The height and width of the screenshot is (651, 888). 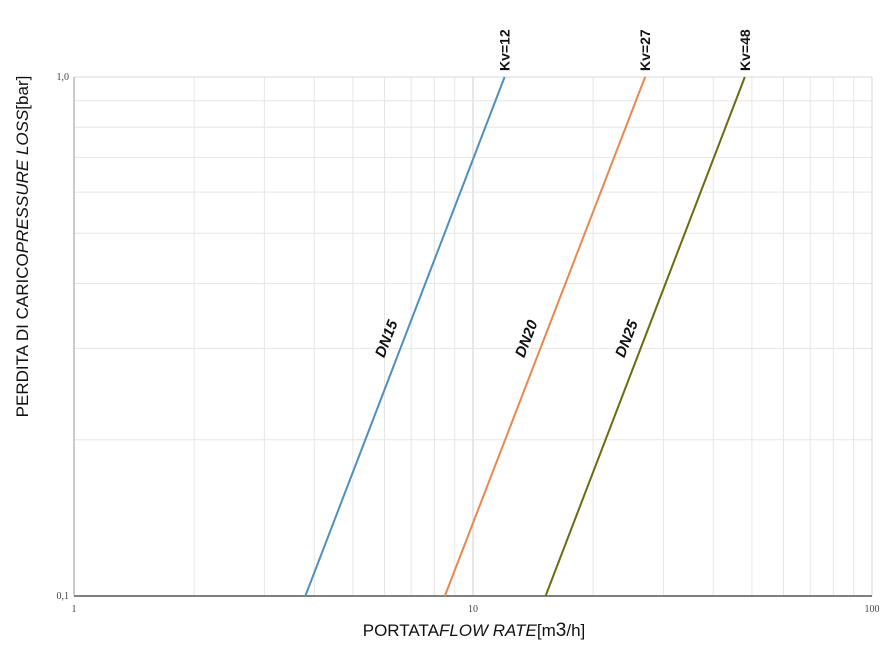 I want to click on x-tick-label: 1, so click(x=74, y=609).